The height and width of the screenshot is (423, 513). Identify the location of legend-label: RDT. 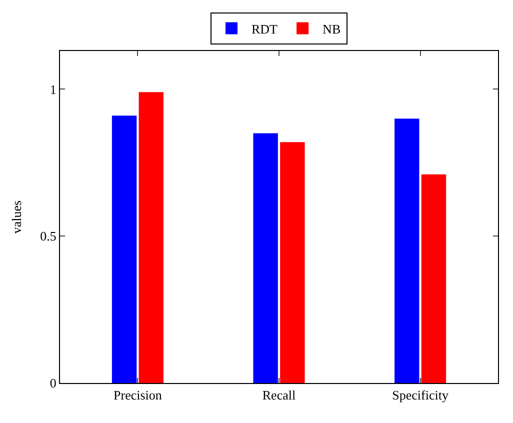
(265, 28).